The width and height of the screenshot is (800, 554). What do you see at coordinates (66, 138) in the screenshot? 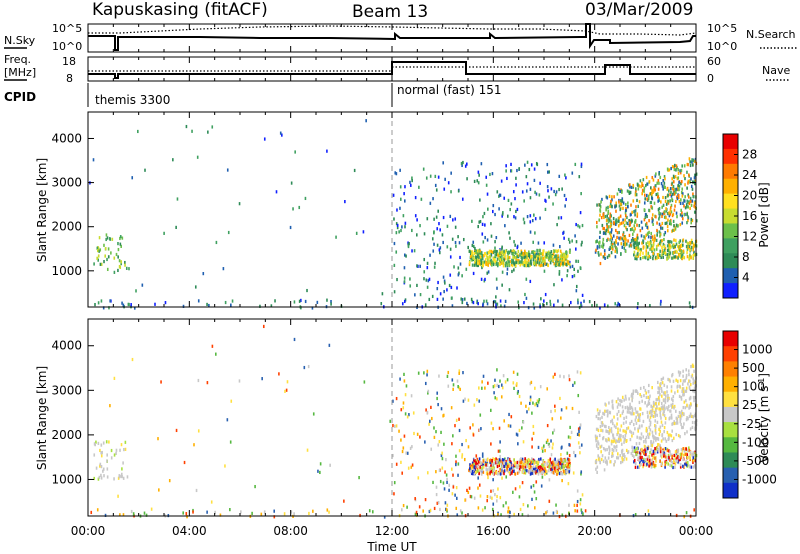
I see `y-tick-label: 4000` at bounding box center [66, 138].